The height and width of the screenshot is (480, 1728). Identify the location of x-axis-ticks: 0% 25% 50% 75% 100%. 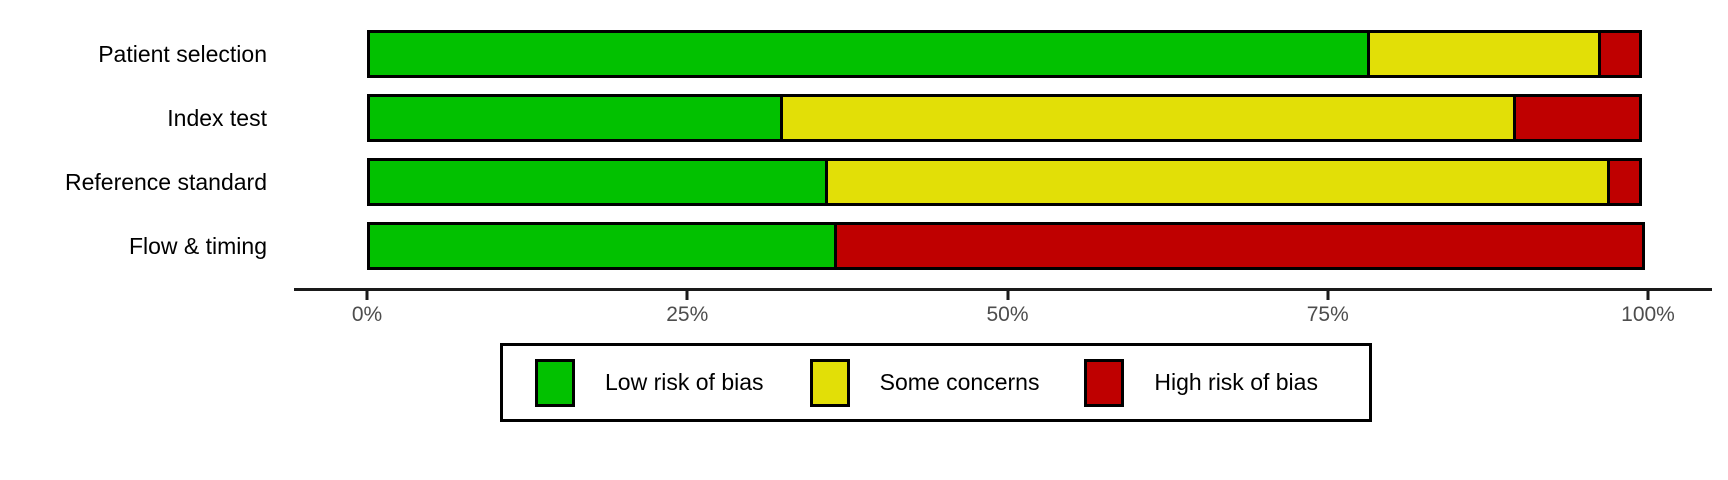
(1013, 311).